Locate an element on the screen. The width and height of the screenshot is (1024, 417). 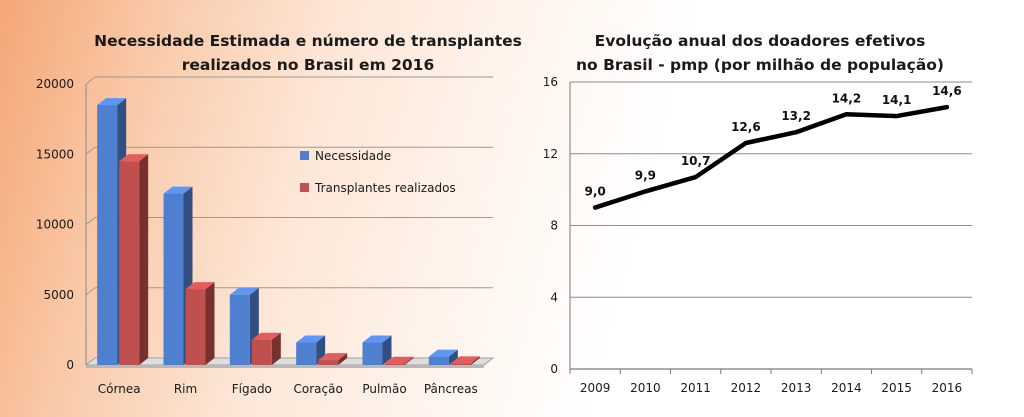
line-chart-series is located at coordinates (771, 157).